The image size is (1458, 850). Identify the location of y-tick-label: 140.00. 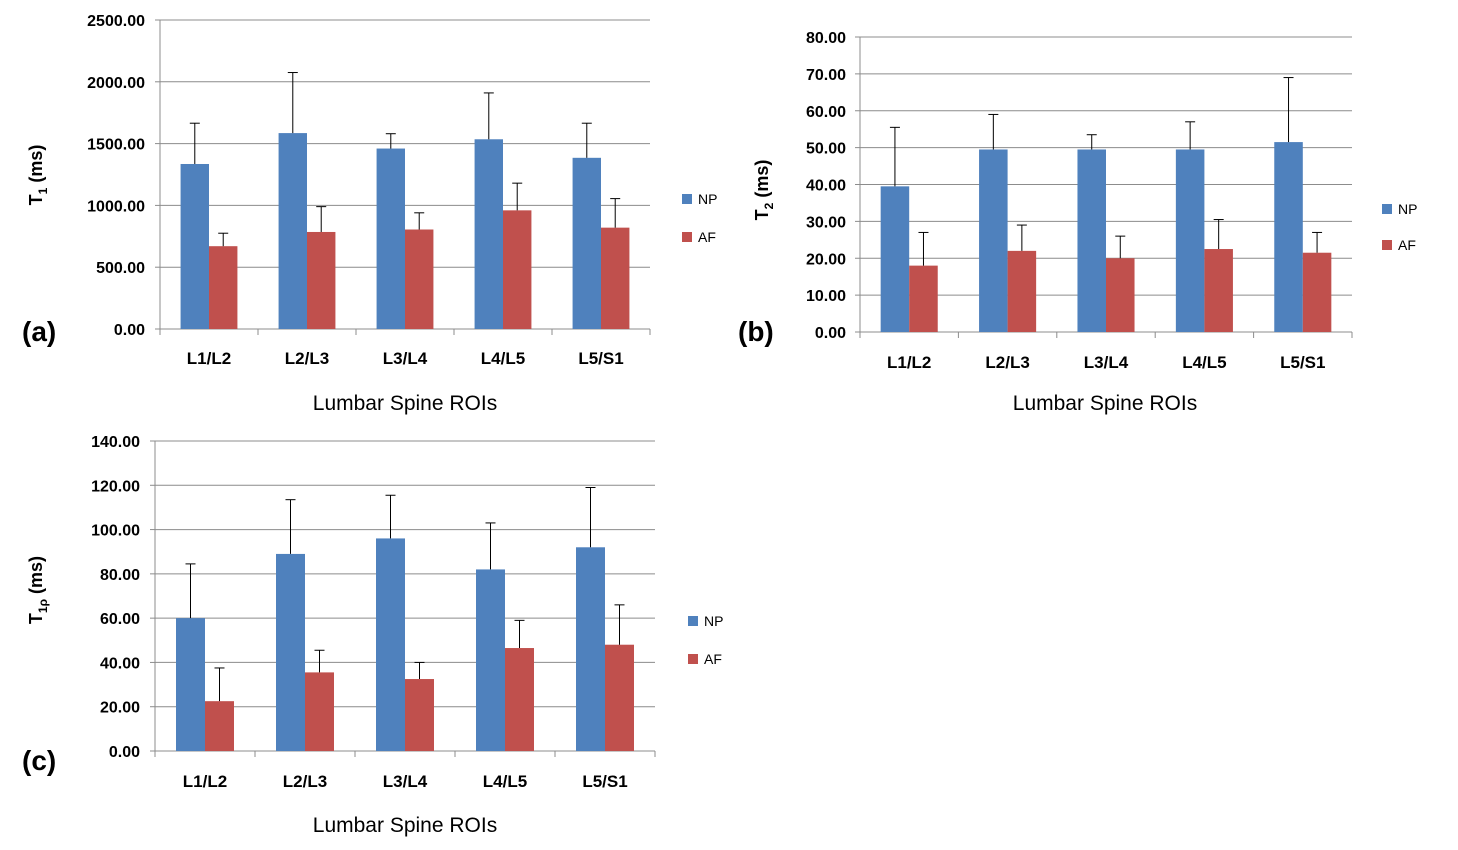
(115, 442).